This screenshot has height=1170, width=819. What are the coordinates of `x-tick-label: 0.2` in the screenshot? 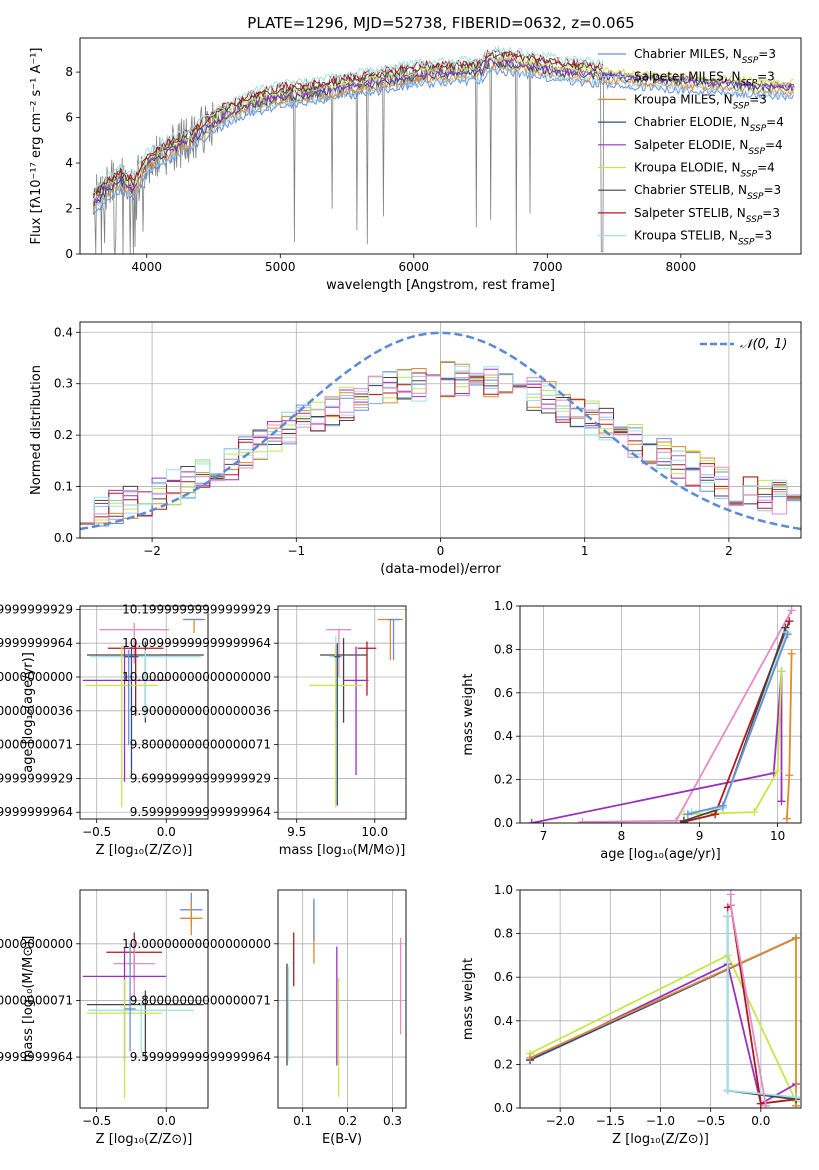 It's located at (347, 1121).